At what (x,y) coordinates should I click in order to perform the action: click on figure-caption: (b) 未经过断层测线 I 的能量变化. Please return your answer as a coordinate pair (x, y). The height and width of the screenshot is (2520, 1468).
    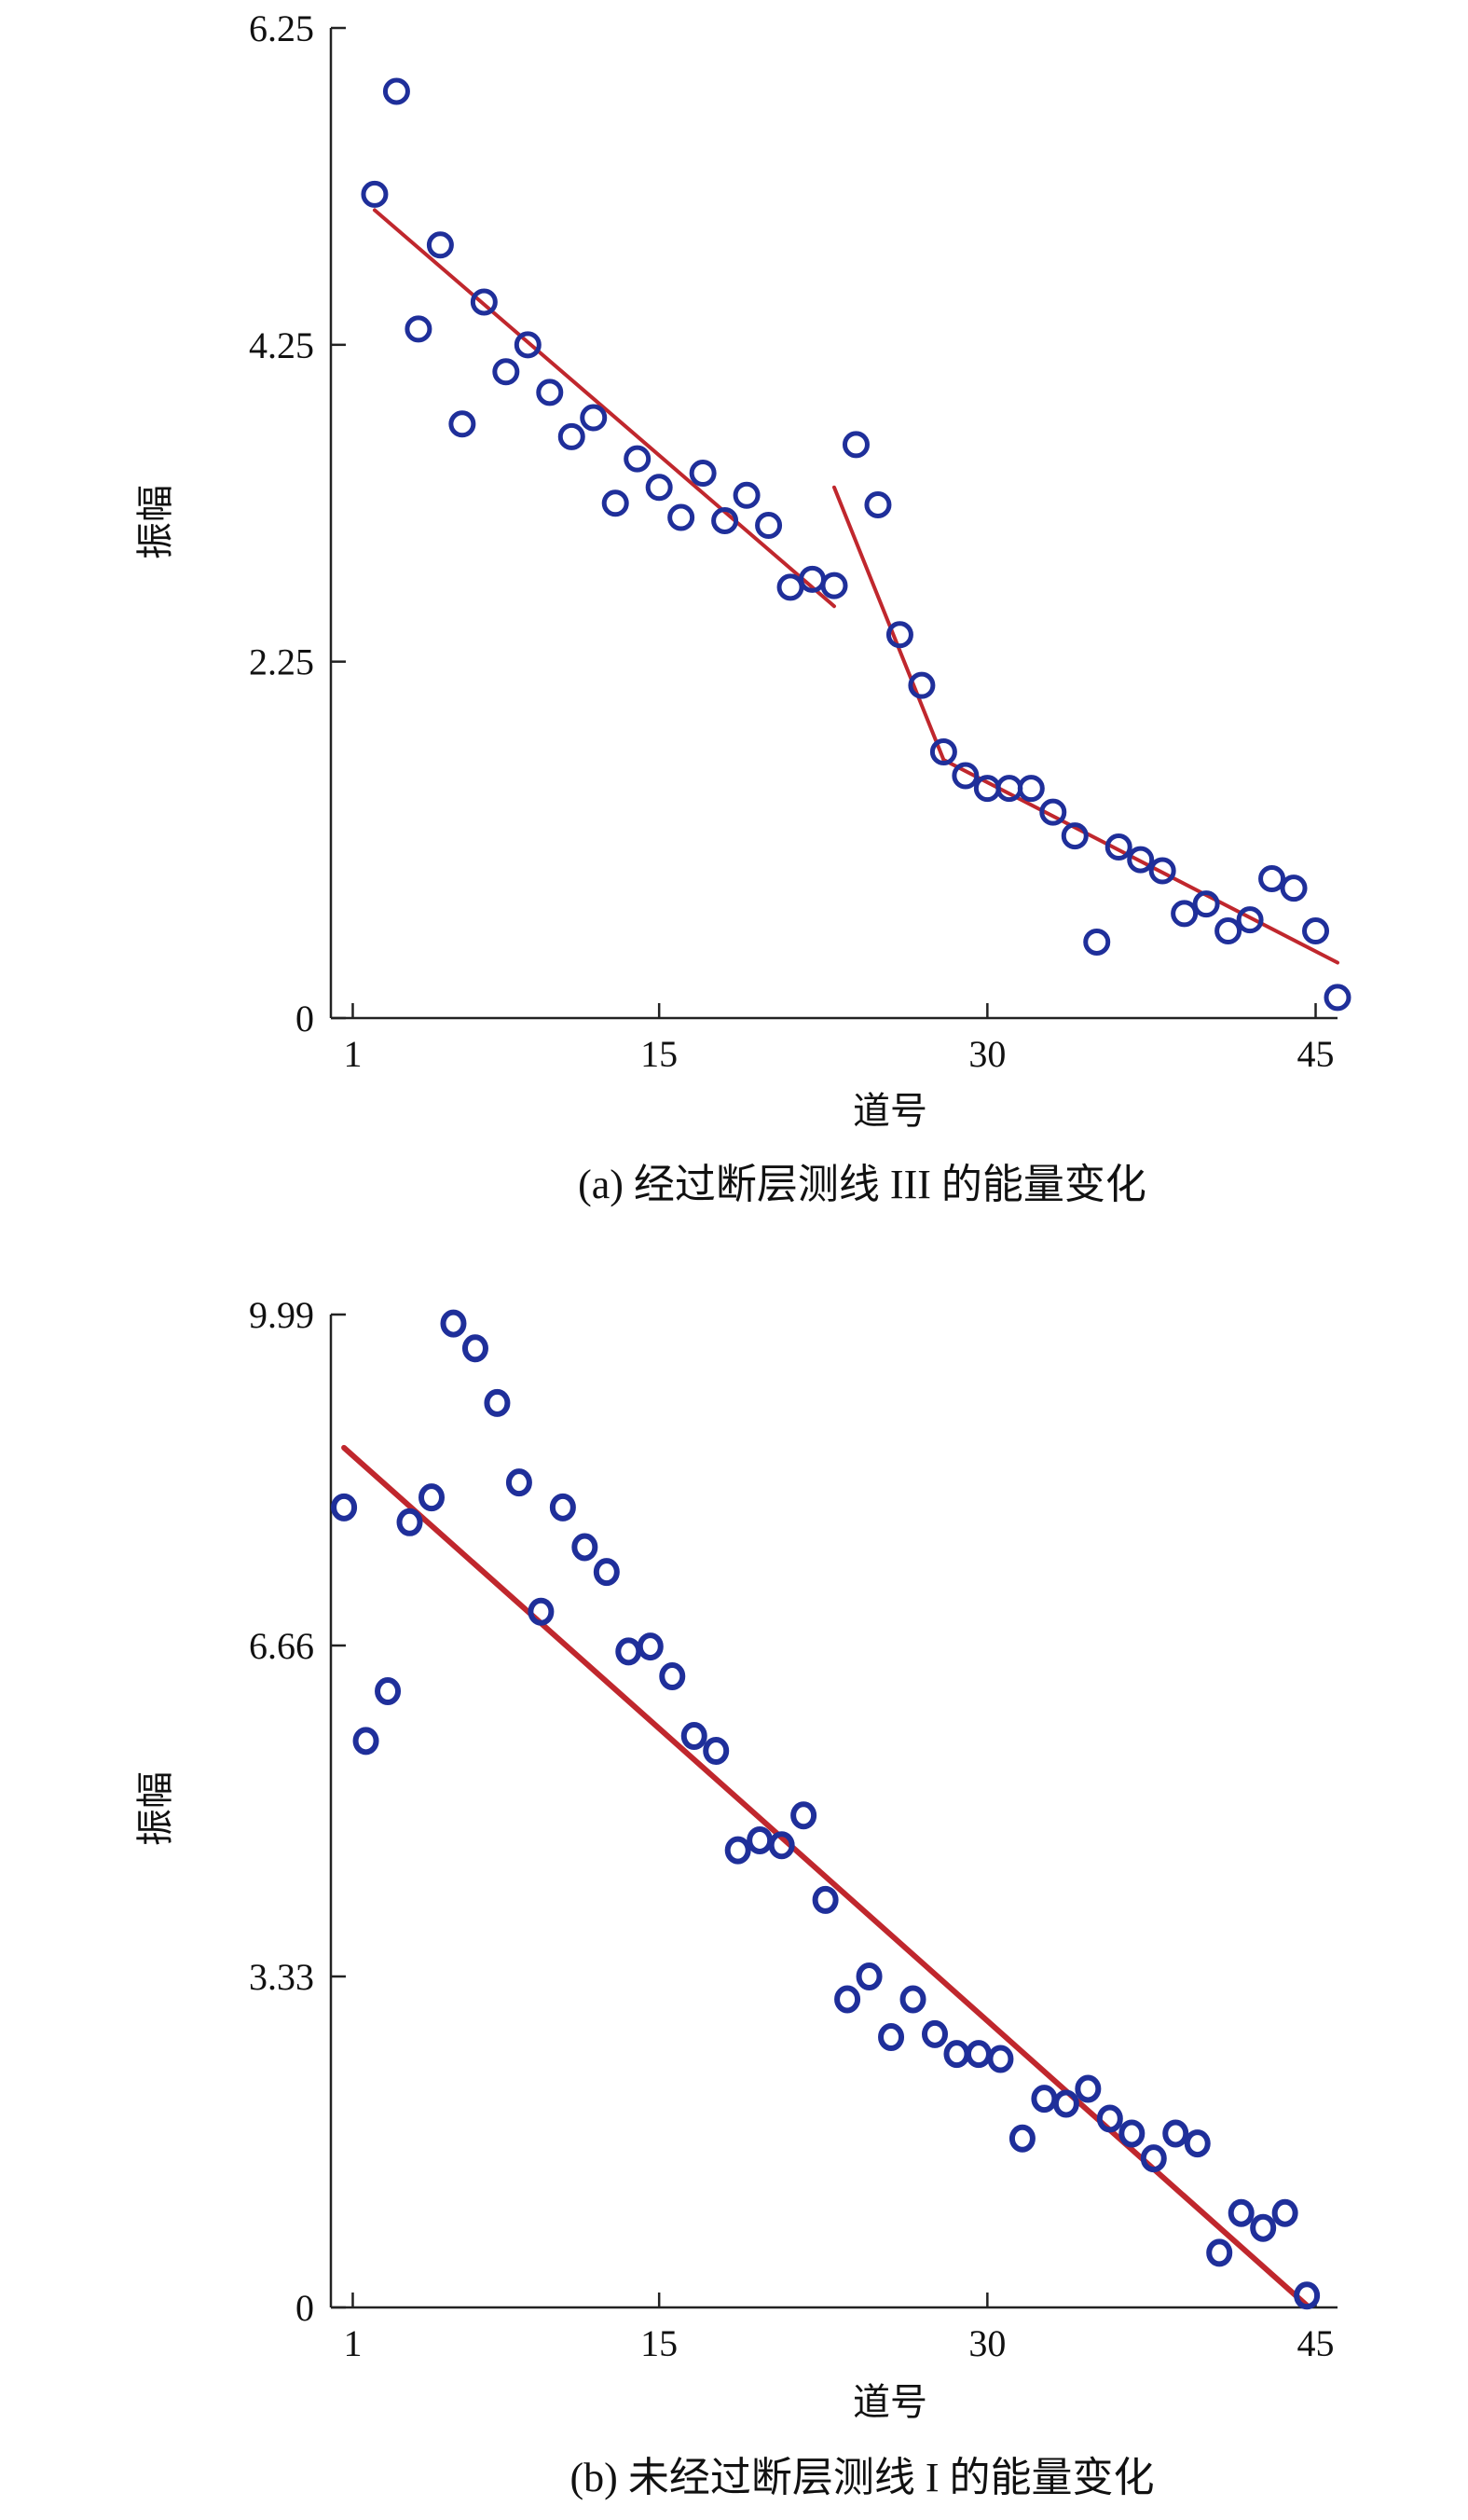
    Looking at the image, I should click on (862, 2477).